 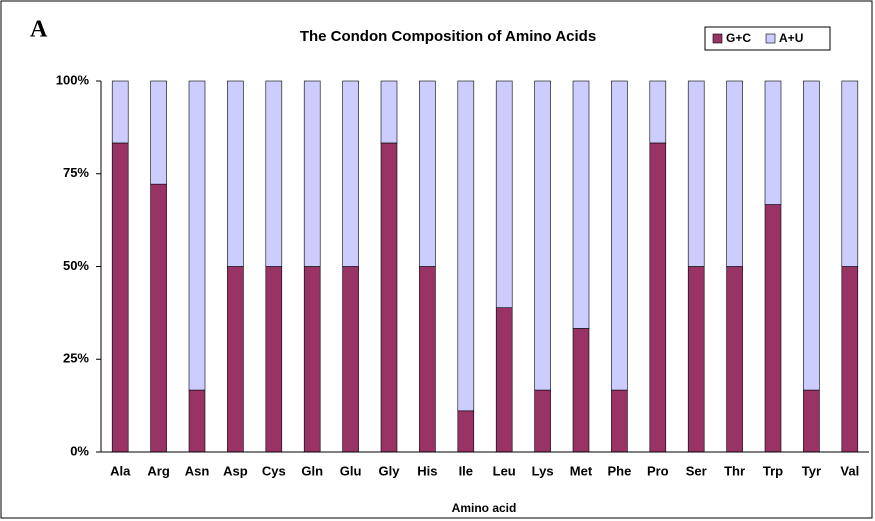 I want to click on x-tick-label: Tyr, so click(x=811, y=470).